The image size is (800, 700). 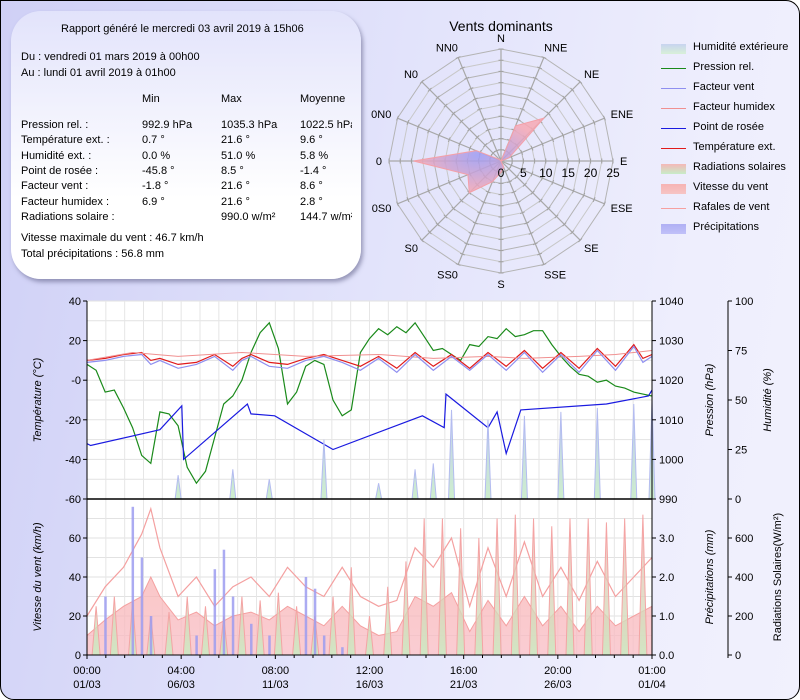 What do you see at coordinates (55, 125) in the screenshot?
I see `stat-label: Pression rel. :` at bounding box center [55, 125].